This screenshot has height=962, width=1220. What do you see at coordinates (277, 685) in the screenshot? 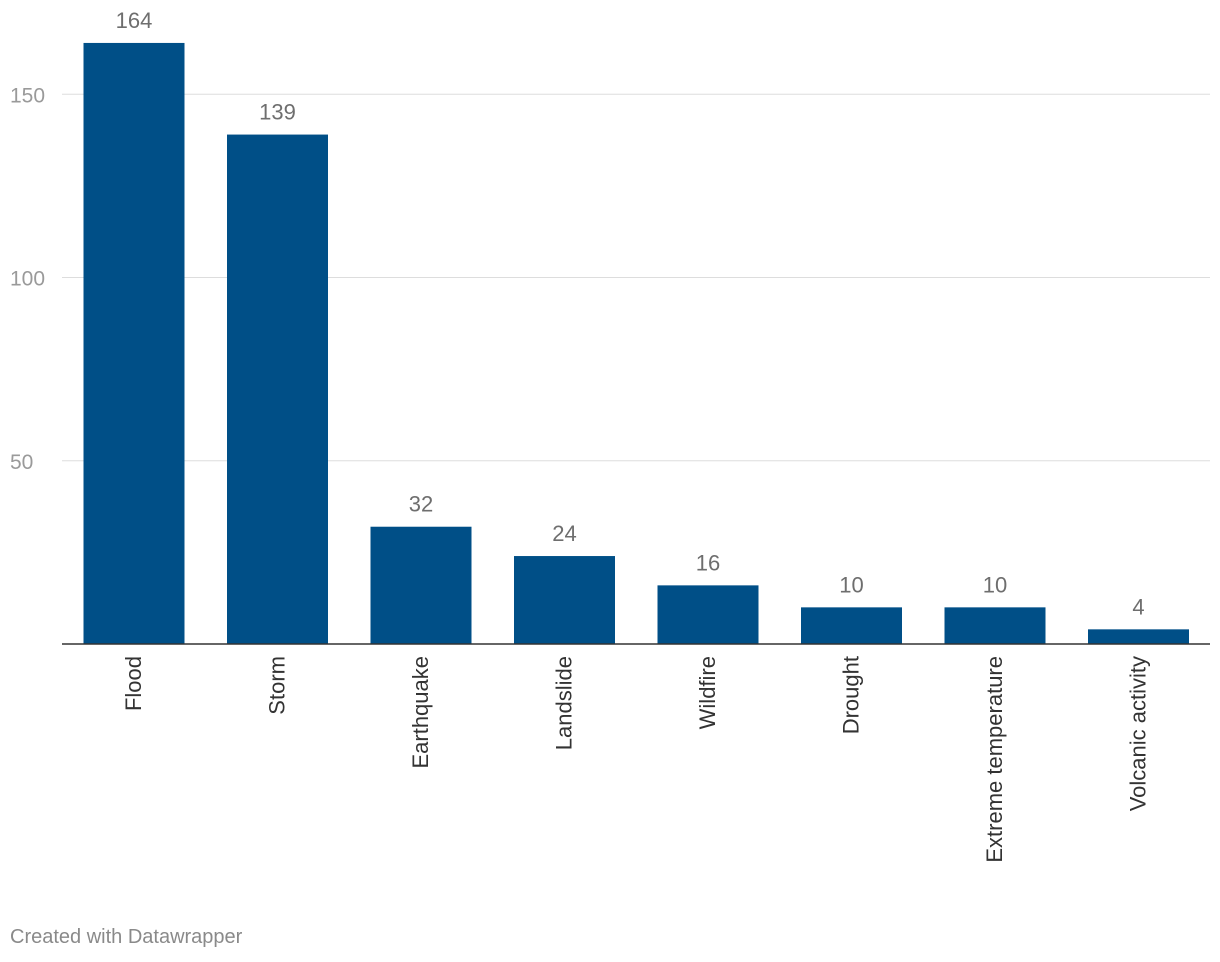
I see `category-label: Storm` at bounding box center [277, 685].